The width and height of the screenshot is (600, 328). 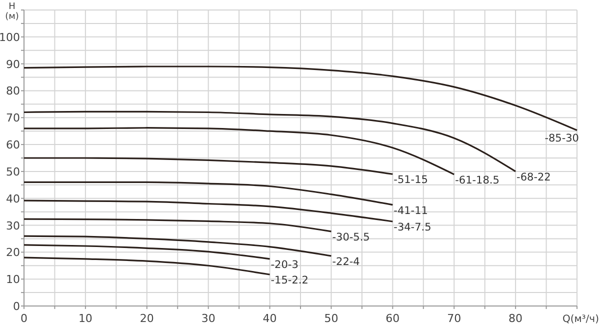 I want to click on y-tick-label: 80, so click(x=13, y=91).